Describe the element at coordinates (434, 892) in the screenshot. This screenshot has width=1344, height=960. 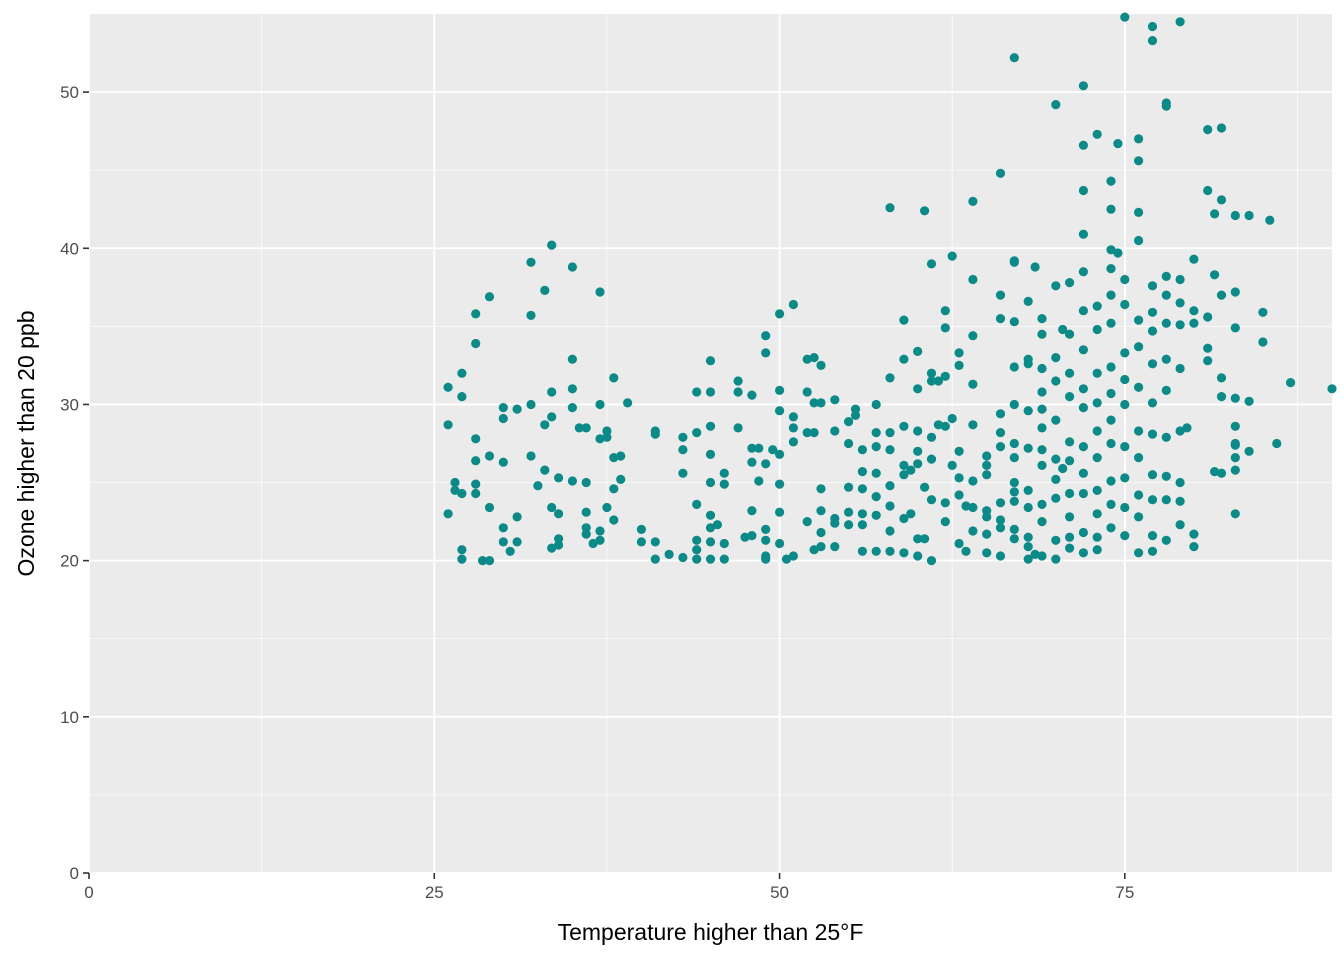
I see `x-tick-label: 25` at that location.